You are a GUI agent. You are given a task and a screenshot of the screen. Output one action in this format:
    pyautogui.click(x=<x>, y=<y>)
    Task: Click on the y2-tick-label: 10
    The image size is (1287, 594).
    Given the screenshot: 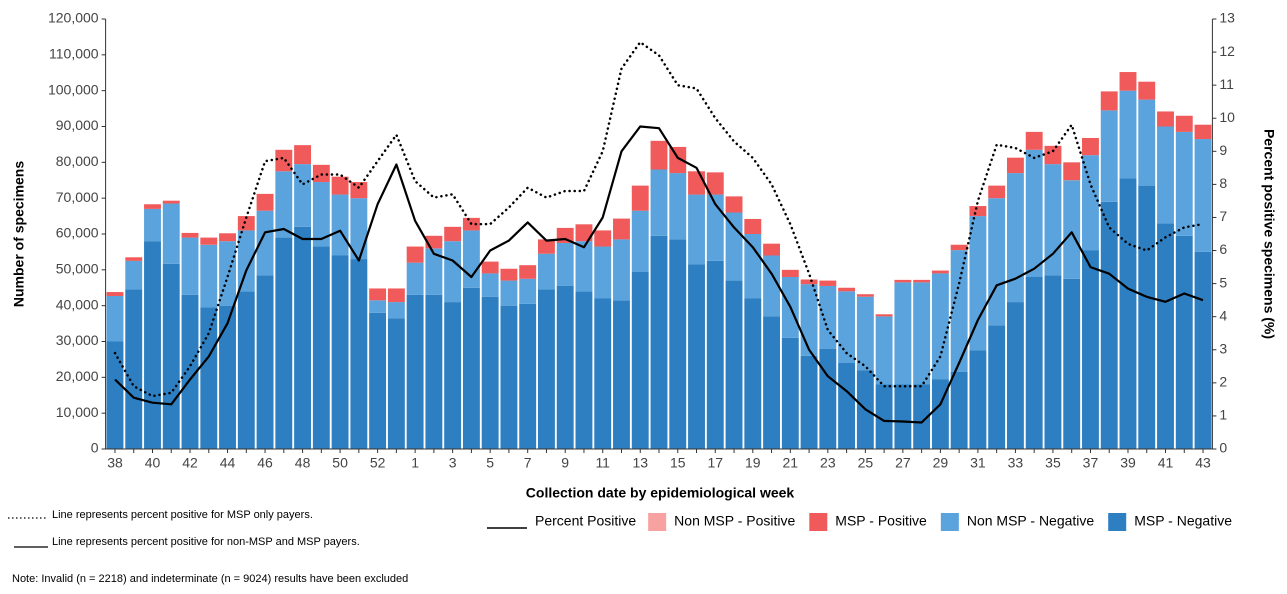 What is the action you would take?
    pyautogui.click(x=1227, y=117)
    